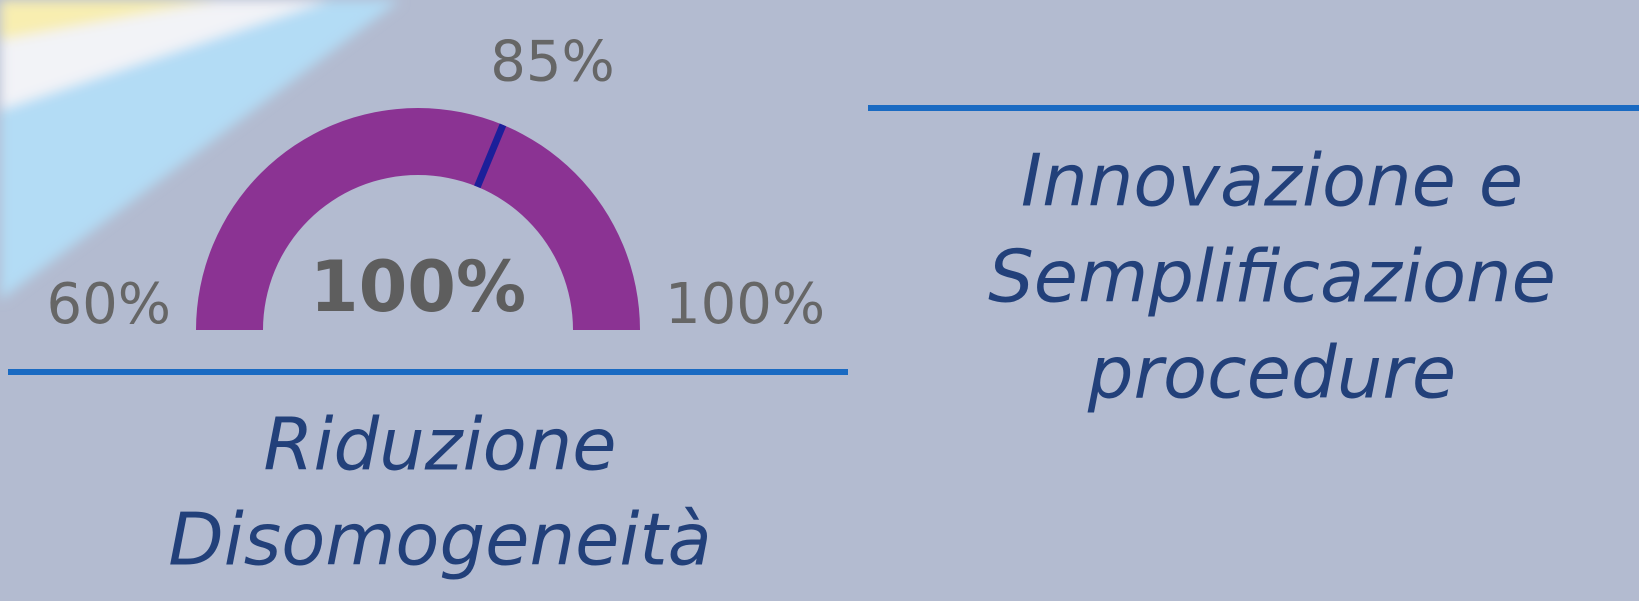  I want to click on caption: Disomogeneità, so click(439, 540).